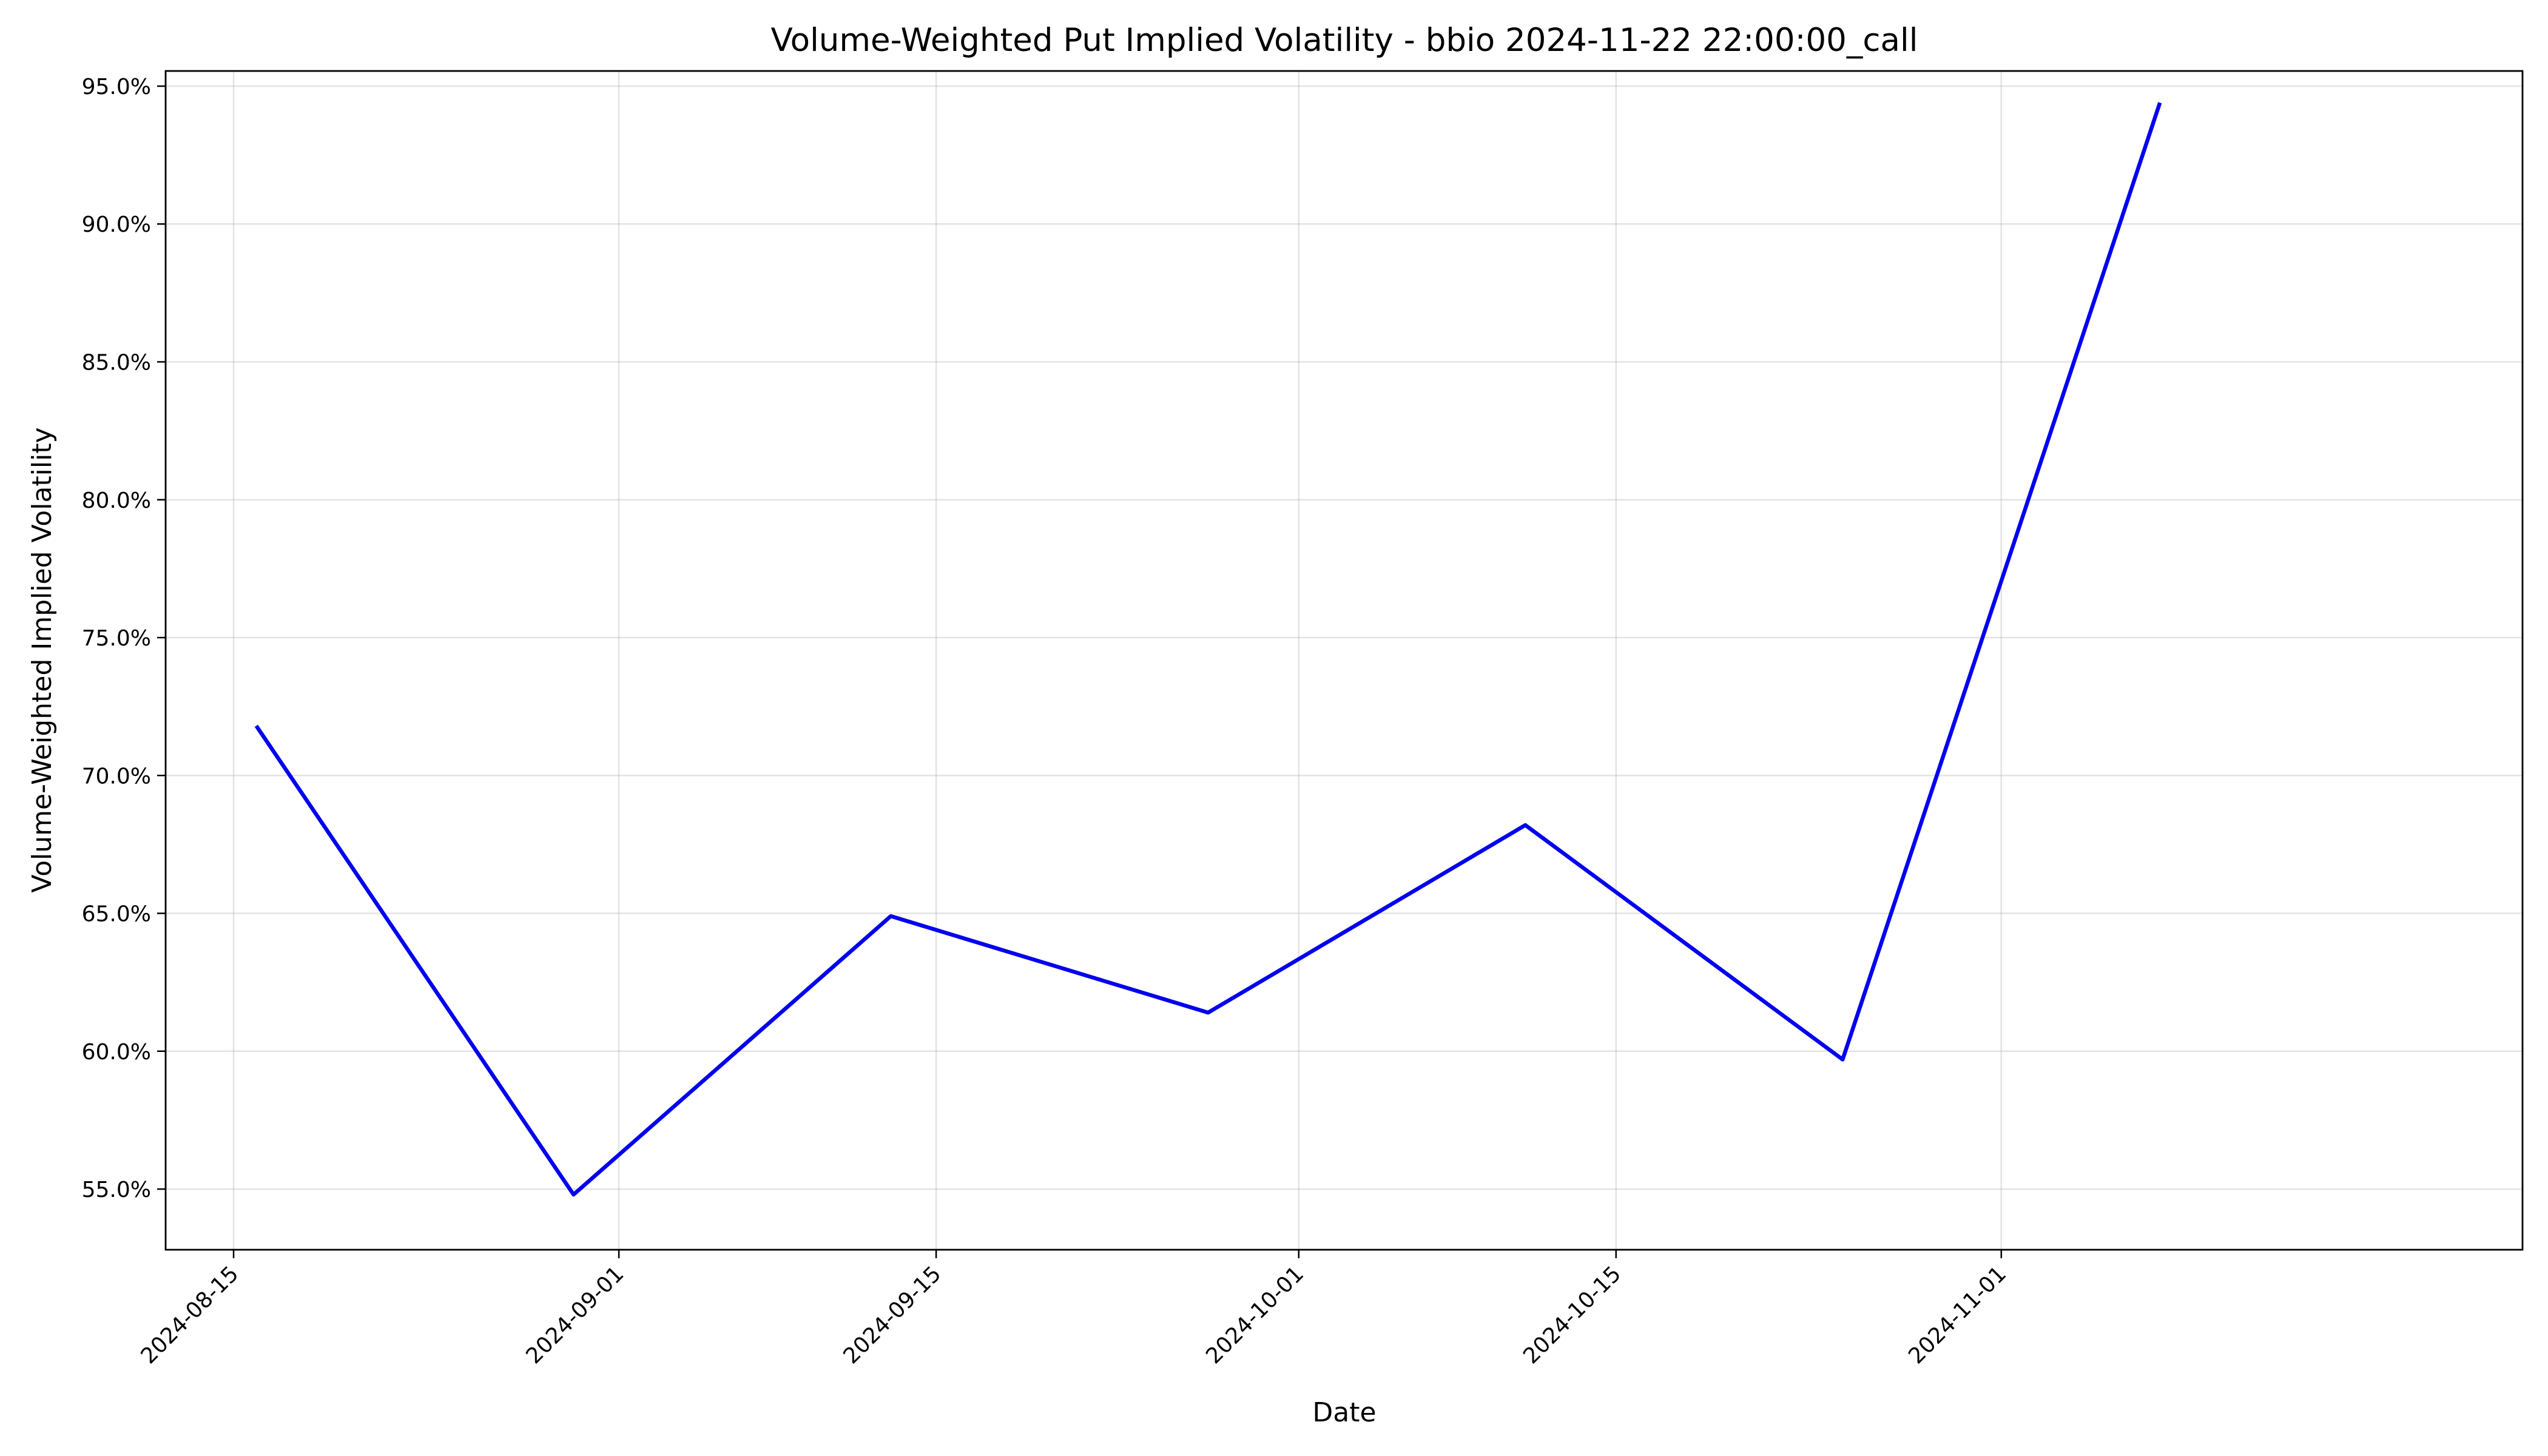  Describe the element at coordinates (116, 363) in the screenshot. I see `y-tick-label: 85.0%` at that location.